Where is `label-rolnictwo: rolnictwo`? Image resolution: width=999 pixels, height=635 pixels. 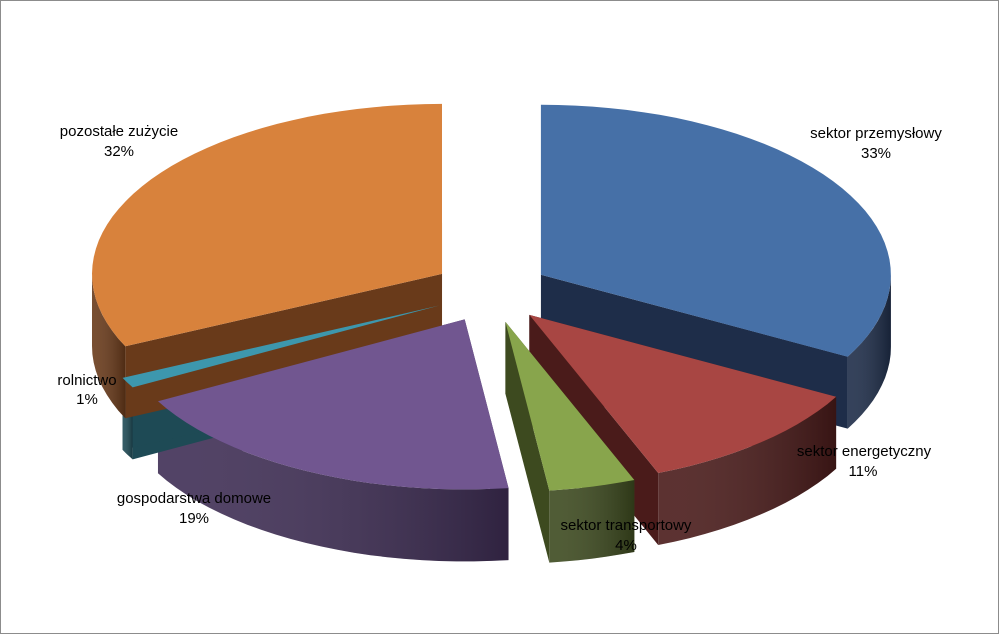
label-rolnictwo: rolnictwo is located at coordinates (86, 380).